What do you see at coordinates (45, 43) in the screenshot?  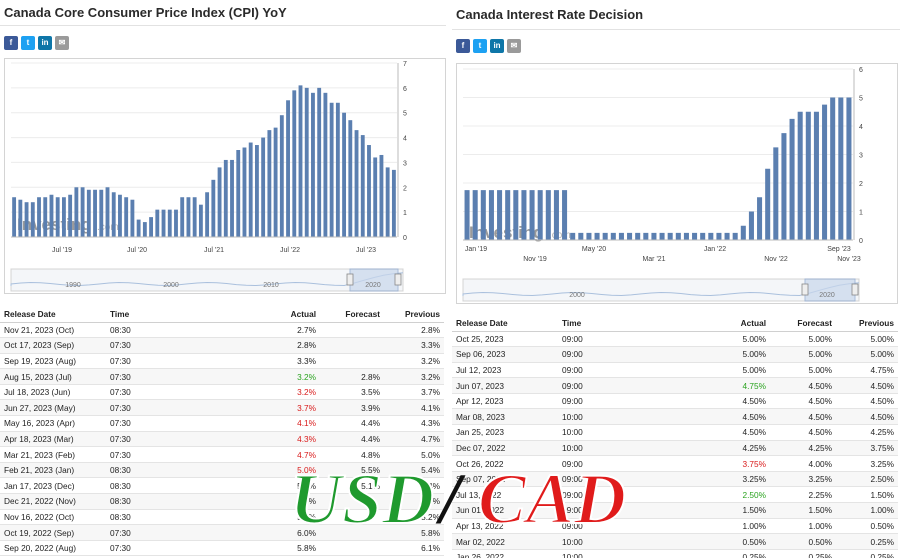 I see `linkedin-share-icon: in` at bounding box center [45, 43].